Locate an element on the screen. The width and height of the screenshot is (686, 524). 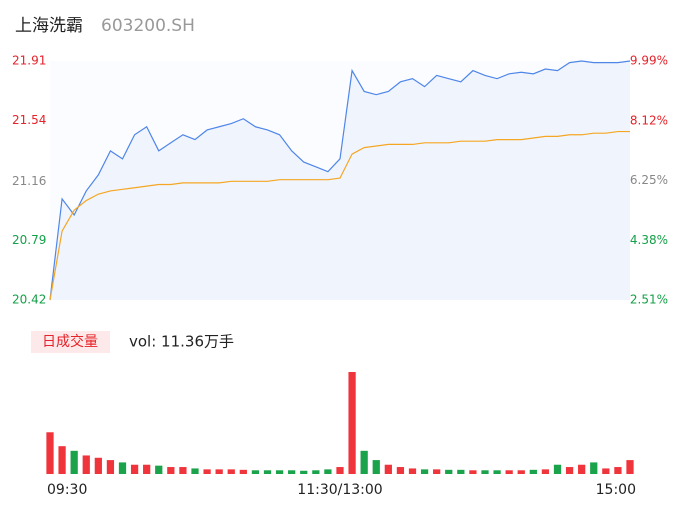
y2-tick-label: 2.51% is located at coordinates (649, 300).